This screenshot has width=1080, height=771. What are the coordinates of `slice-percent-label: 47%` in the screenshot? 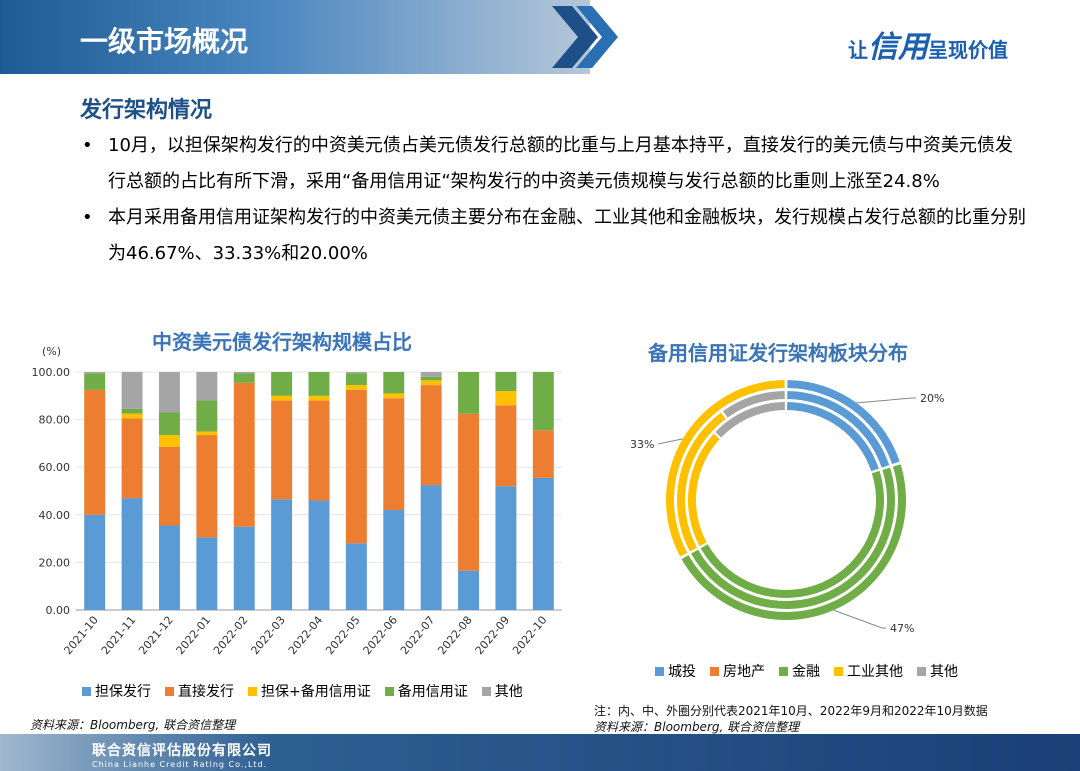 It's located at (902, 628).